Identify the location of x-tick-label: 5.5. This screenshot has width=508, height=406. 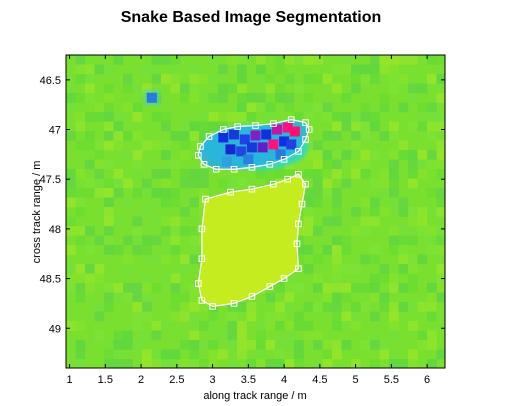
(391, 380).